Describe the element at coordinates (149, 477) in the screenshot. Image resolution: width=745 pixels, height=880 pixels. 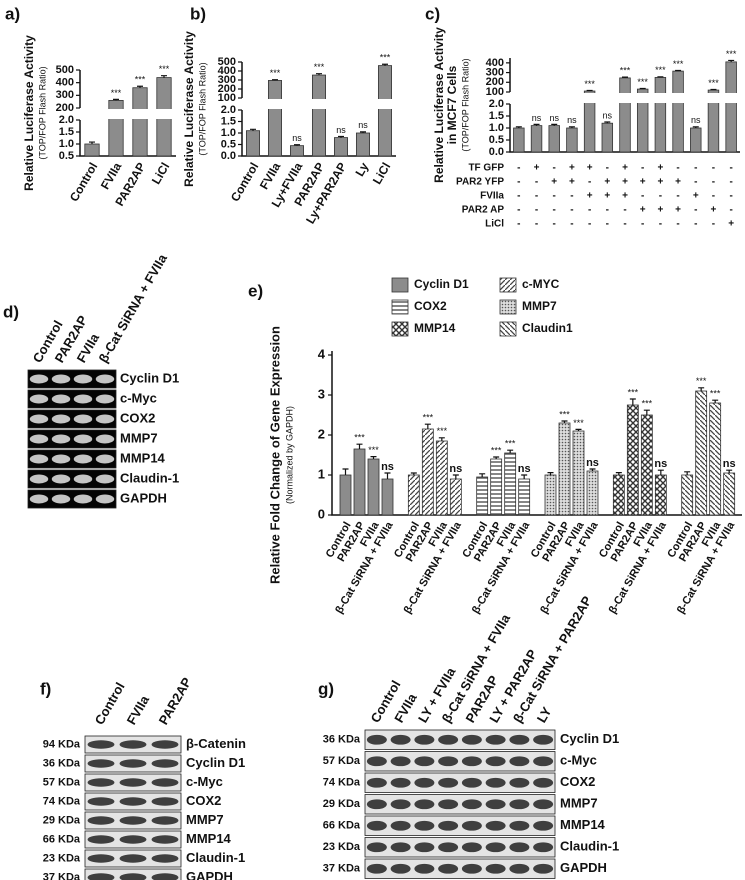
I see `row-label: Claudin-1` at that location.